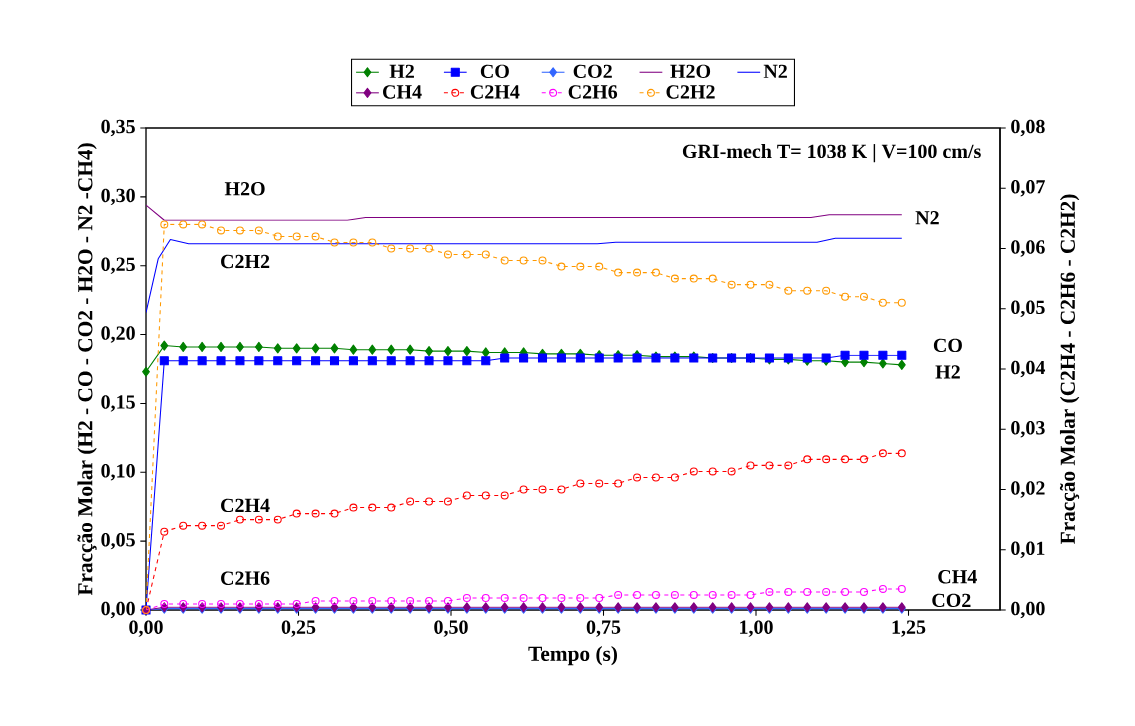  I want to click on annotation: C2H6, so click(245, 578).